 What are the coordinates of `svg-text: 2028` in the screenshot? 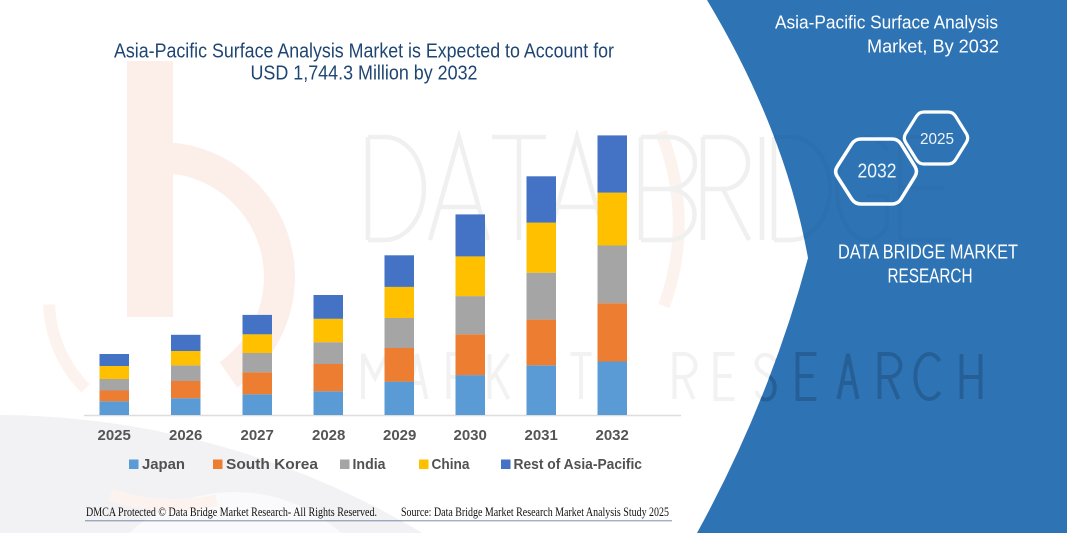 It's located at (328, 435).